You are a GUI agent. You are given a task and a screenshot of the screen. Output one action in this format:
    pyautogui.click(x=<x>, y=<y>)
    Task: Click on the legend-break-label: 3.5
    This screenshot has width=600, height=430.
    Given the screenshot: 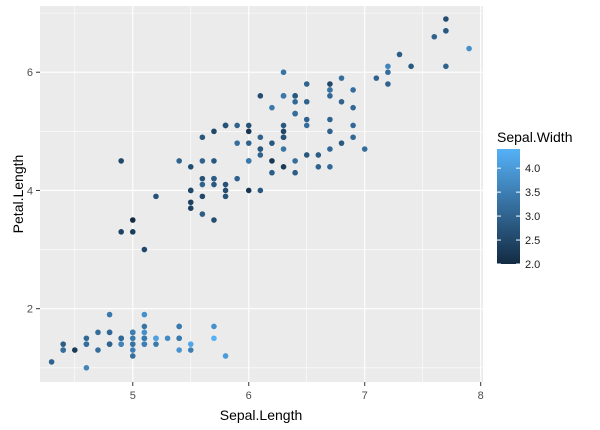 What is the action you would take?
    pyautogui.click(x=532, y=193)
    